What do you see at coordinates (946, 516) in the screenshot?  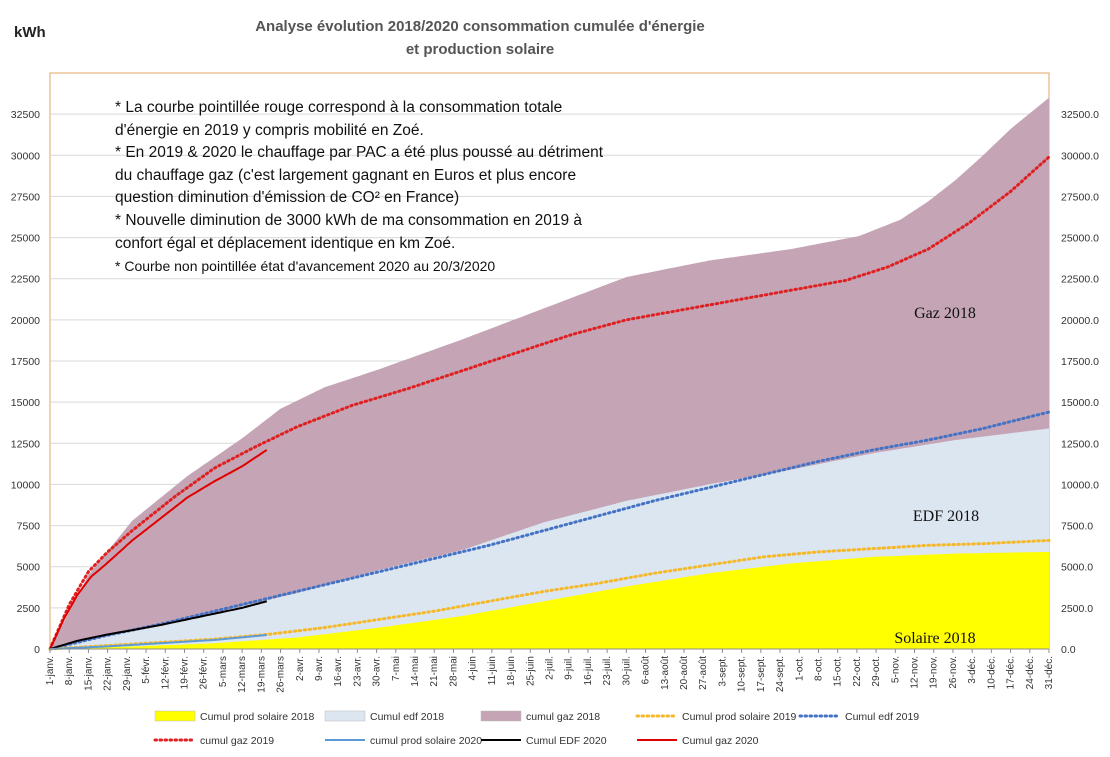 I see `annotation-edf-2018: EDF 2018` at bounding box center [946, 516].